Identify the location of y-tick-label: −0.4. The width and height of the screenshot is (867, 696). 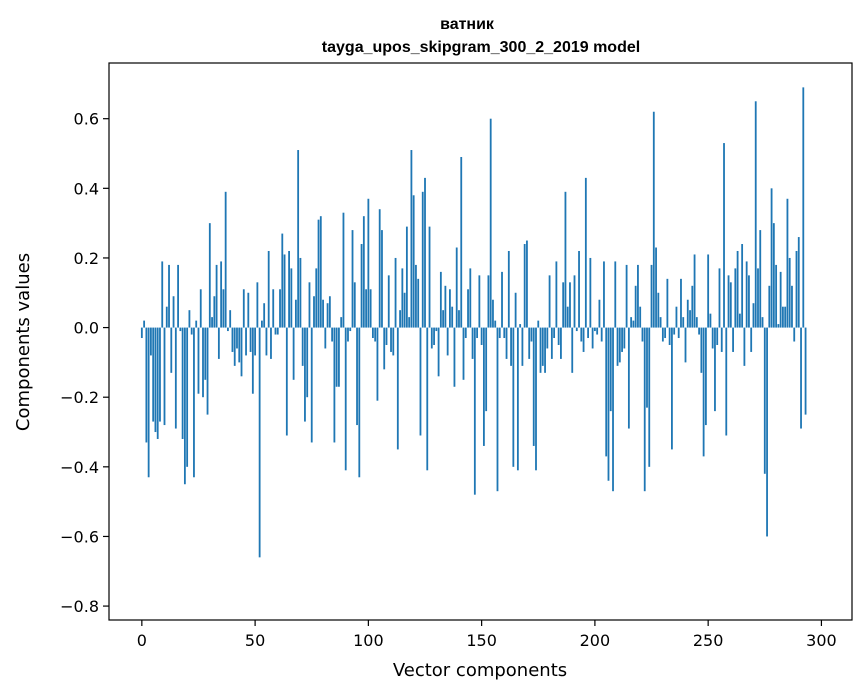
(79, 467).